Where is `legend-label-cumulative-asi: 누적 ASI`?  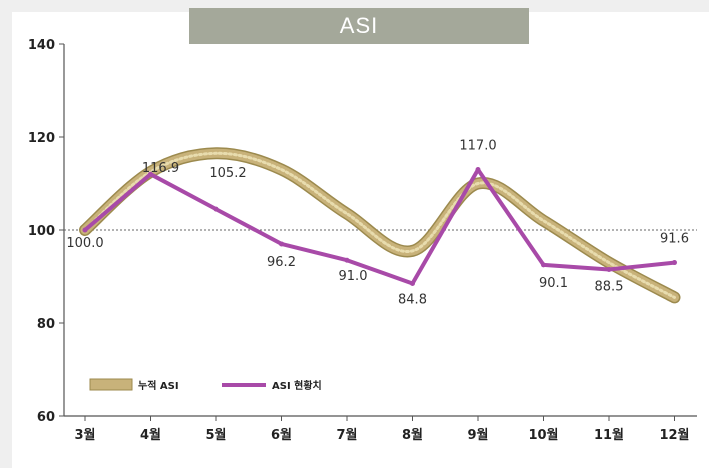
legend-label-cumulative-asi: 누적 ASI is located at coordinates (158, 385).